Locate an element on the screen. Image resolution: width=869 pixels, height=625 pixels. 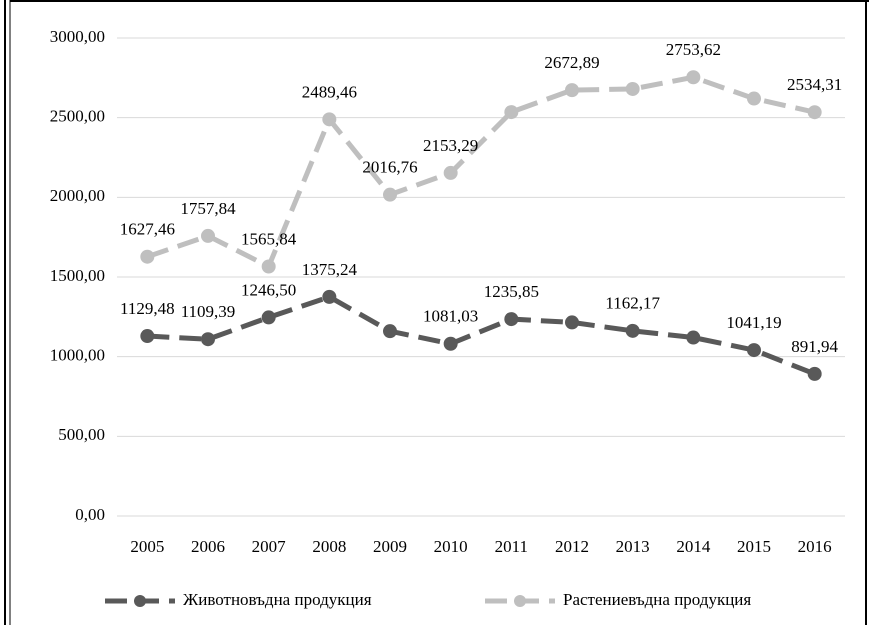
y-tick-label: 2500,00 is located at coordinates (77, 116).